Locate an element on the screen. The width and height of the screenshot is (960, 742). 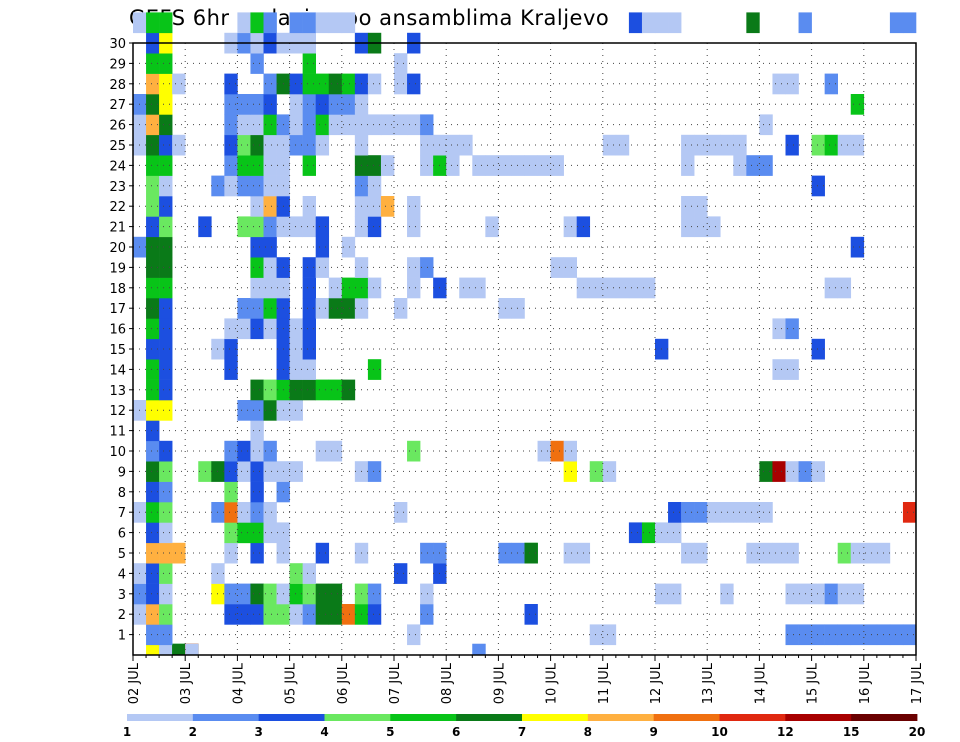
y-tick-label: 4 is located at coordinates (122, 574).